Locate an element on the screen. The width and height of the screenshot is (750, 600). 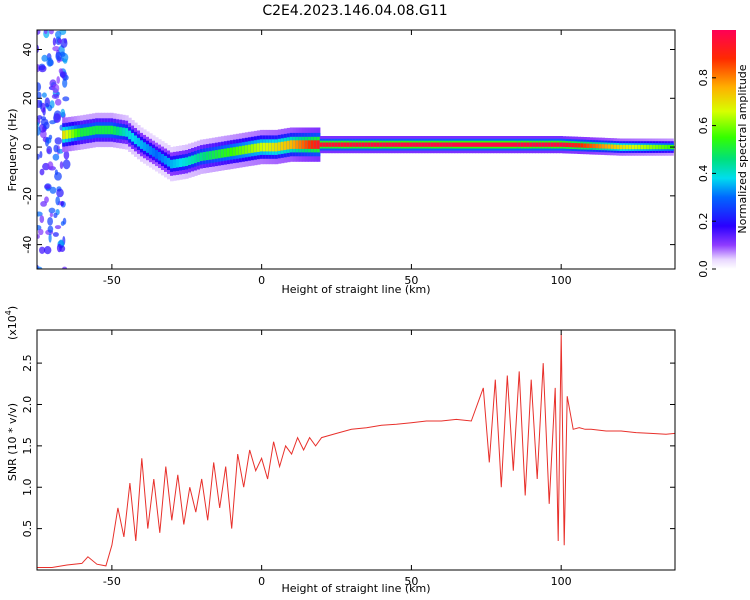
colorbar-label: Normalized spectral amplitude is located at coordinates (742, 148).